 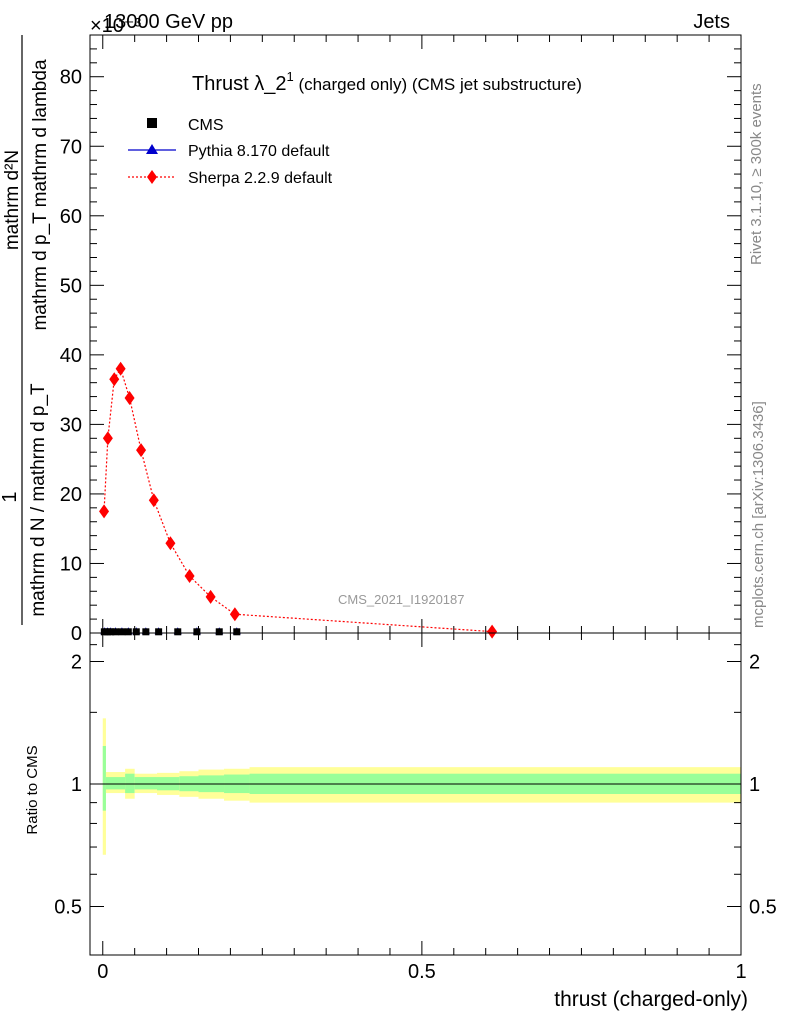 I want to click on y-label-outer-denominator: mathrm d N / mathrm d p_T, so click(x=38, y=500).